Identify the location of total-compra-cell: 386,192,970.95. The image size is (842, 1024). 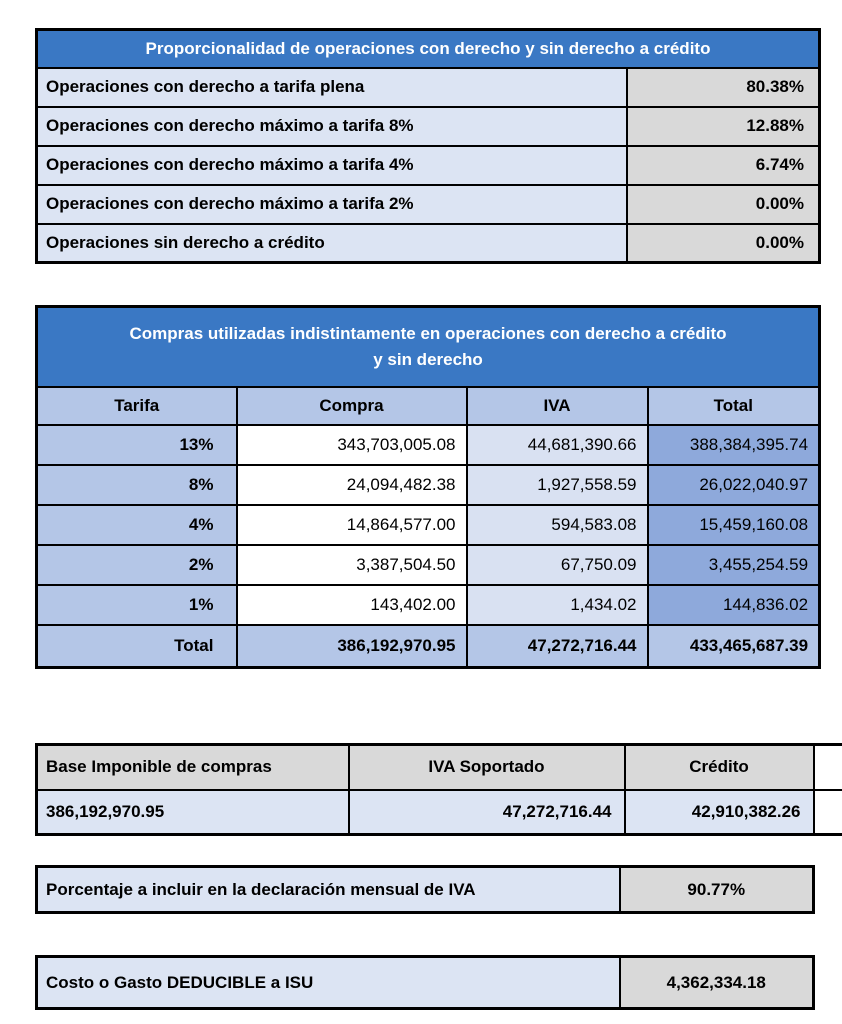
(351, 646).